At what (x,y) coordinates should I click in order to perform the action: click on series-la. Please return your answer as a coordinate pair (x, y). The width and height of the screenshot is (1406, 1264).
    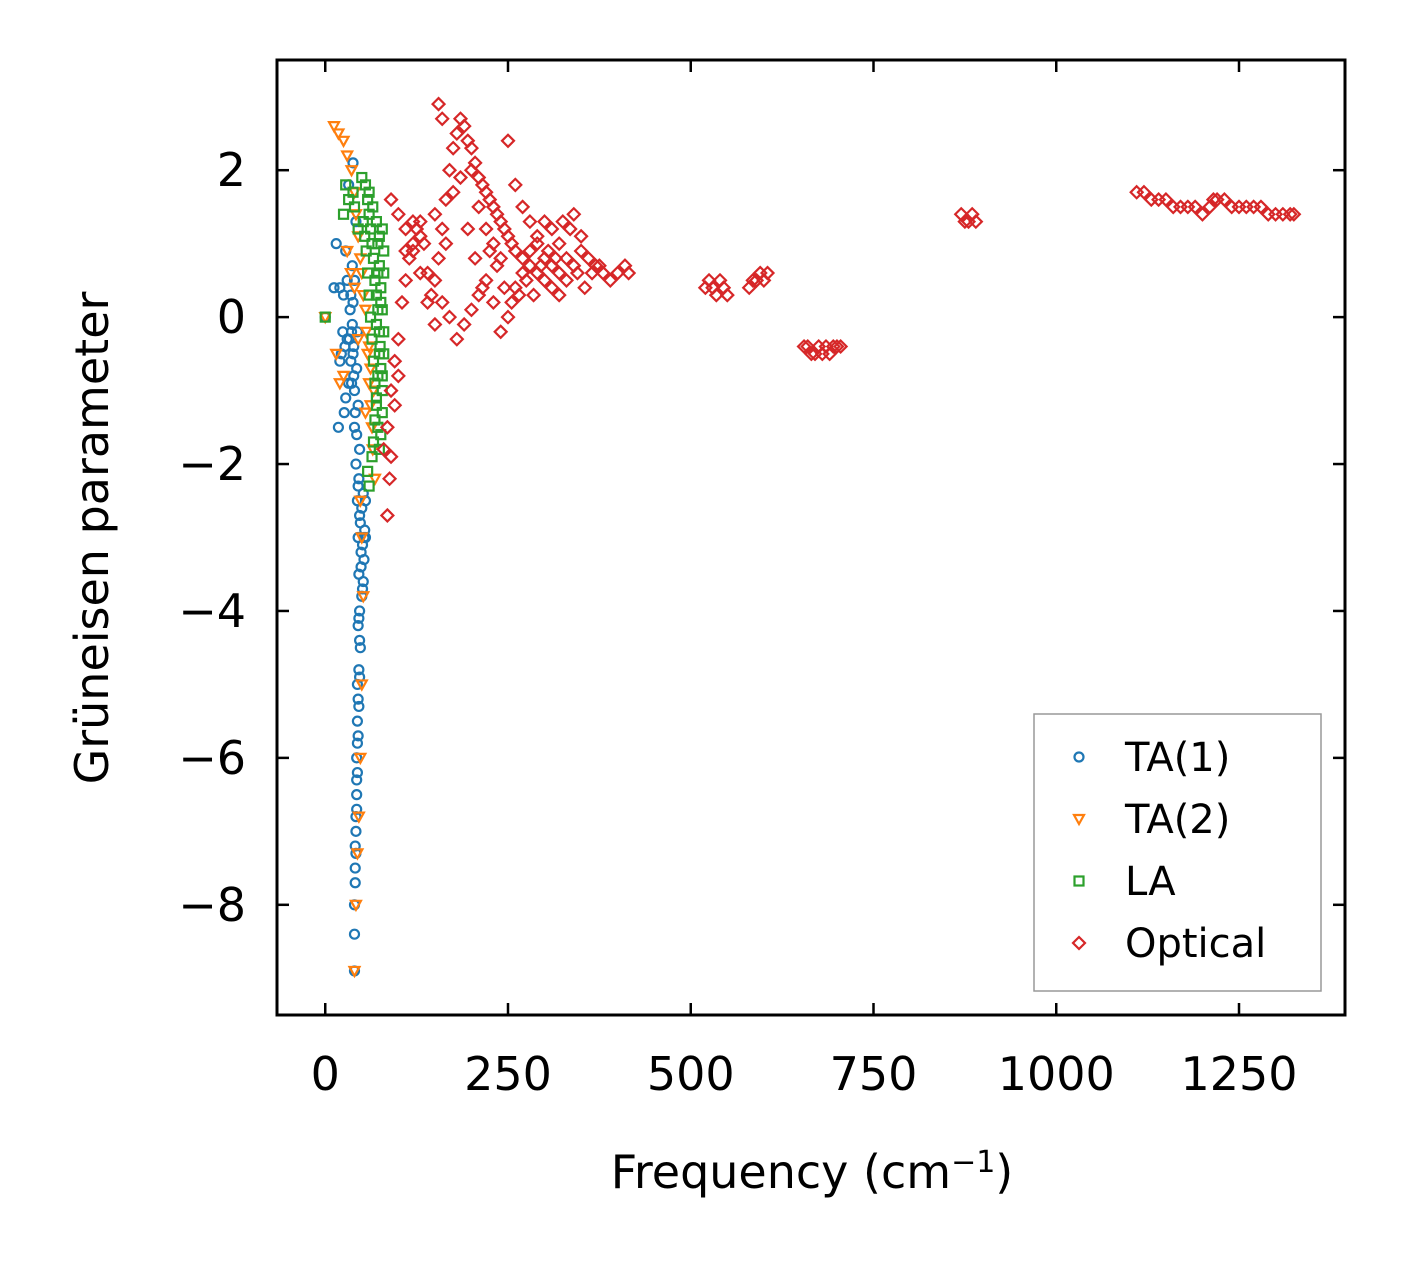
    Looking at the image, I should click on (354, 331).